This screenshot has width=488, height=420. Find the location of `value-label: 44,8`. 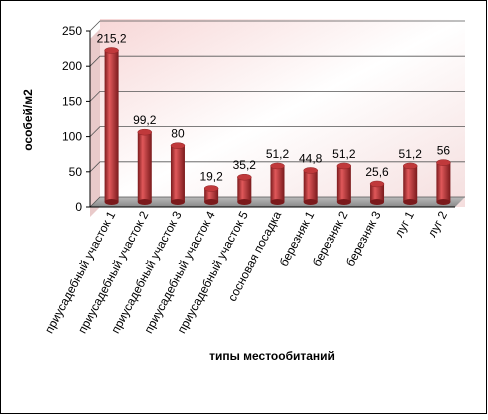

value-label: 44,8 is located at coordinates (311, 158).